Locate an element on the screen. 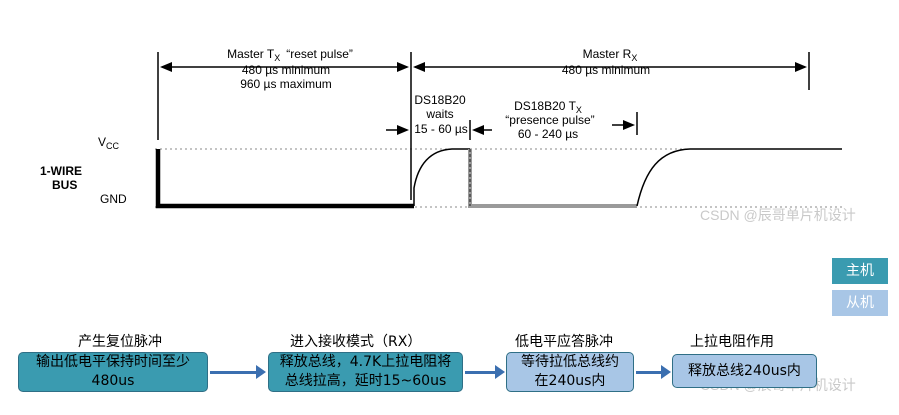  presence-waveform is located at coordinates (552, 178).